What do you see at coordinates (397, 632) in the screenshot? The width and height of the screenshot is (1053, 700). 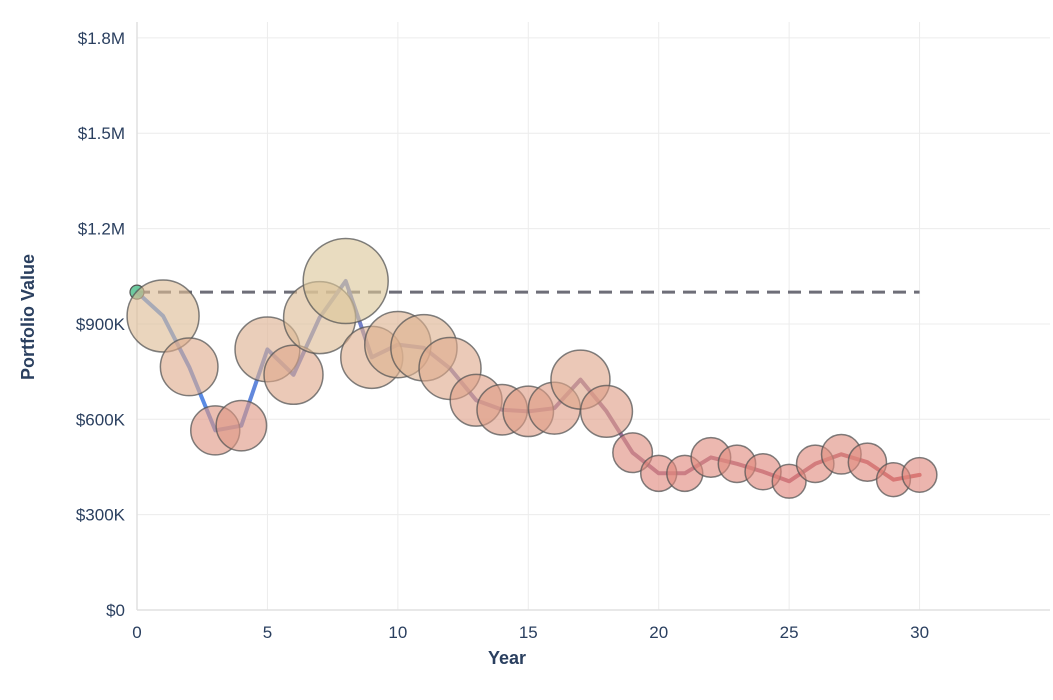 I see `x-tick-label: 10` at bounding box center [397, 632].